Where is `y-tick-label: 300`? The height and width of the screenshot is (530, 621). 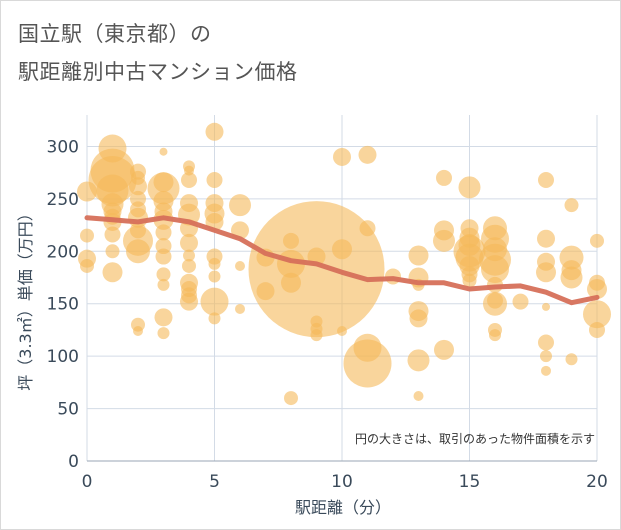
y-tick-label: 300 is located at coordinates (63, 147).